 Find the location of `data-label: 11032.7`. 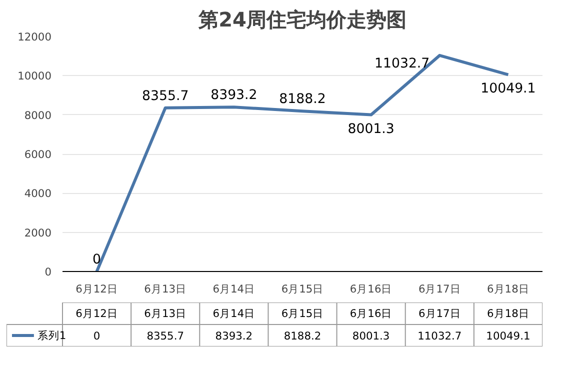

data-label: 11032.7 is located at coordinates (440, 336).